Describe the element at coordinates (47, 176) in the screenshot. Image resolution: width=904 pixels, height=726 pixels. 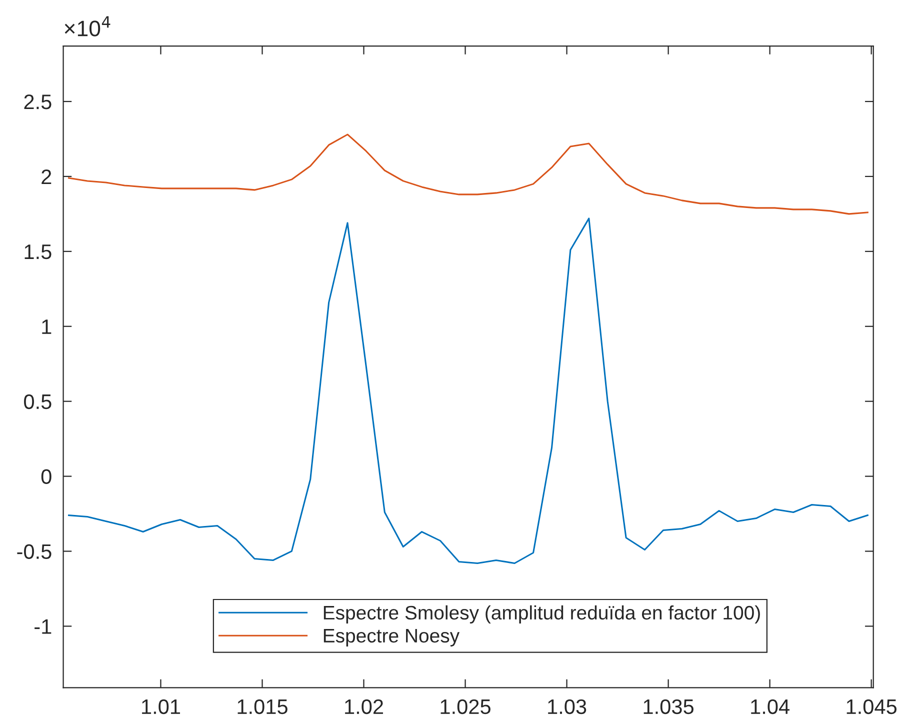
I see `y-tick-label: 2` at that location.